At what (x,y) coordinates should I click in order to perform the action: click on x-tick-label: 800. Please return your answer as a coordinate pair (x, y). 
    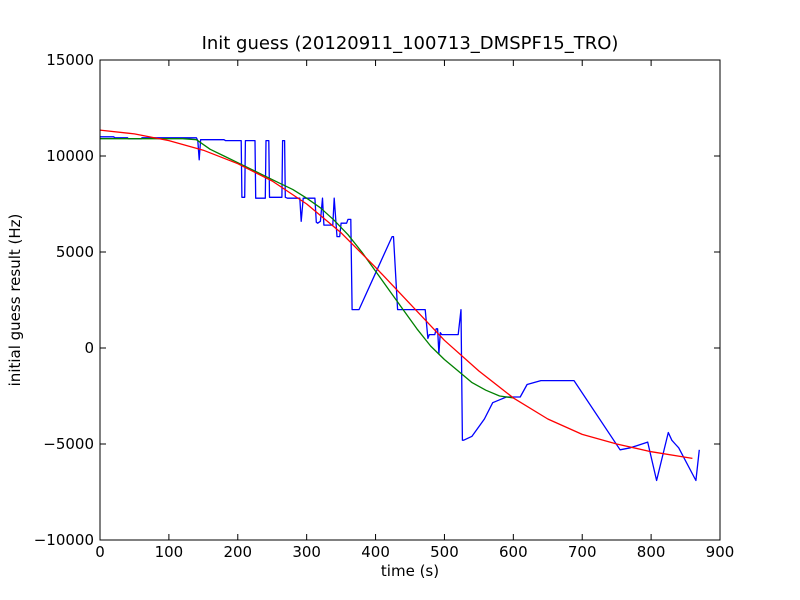
    Looking at the image, I should click on (651, 552).